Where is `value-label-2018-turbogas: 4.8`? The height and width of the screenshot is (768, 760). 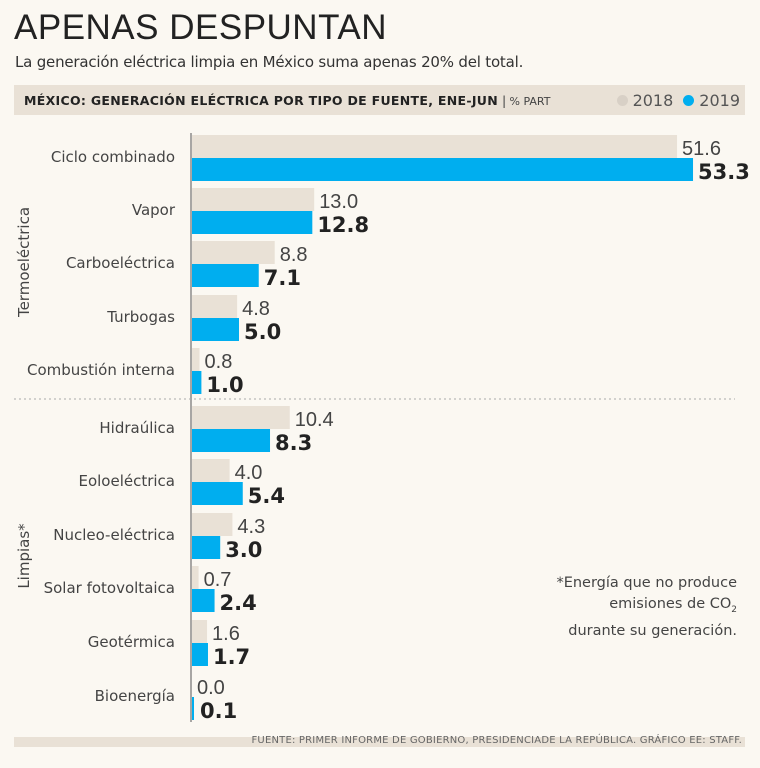 value-label-2018-turbogas: 4.8 is located at coordinates (256, 309).